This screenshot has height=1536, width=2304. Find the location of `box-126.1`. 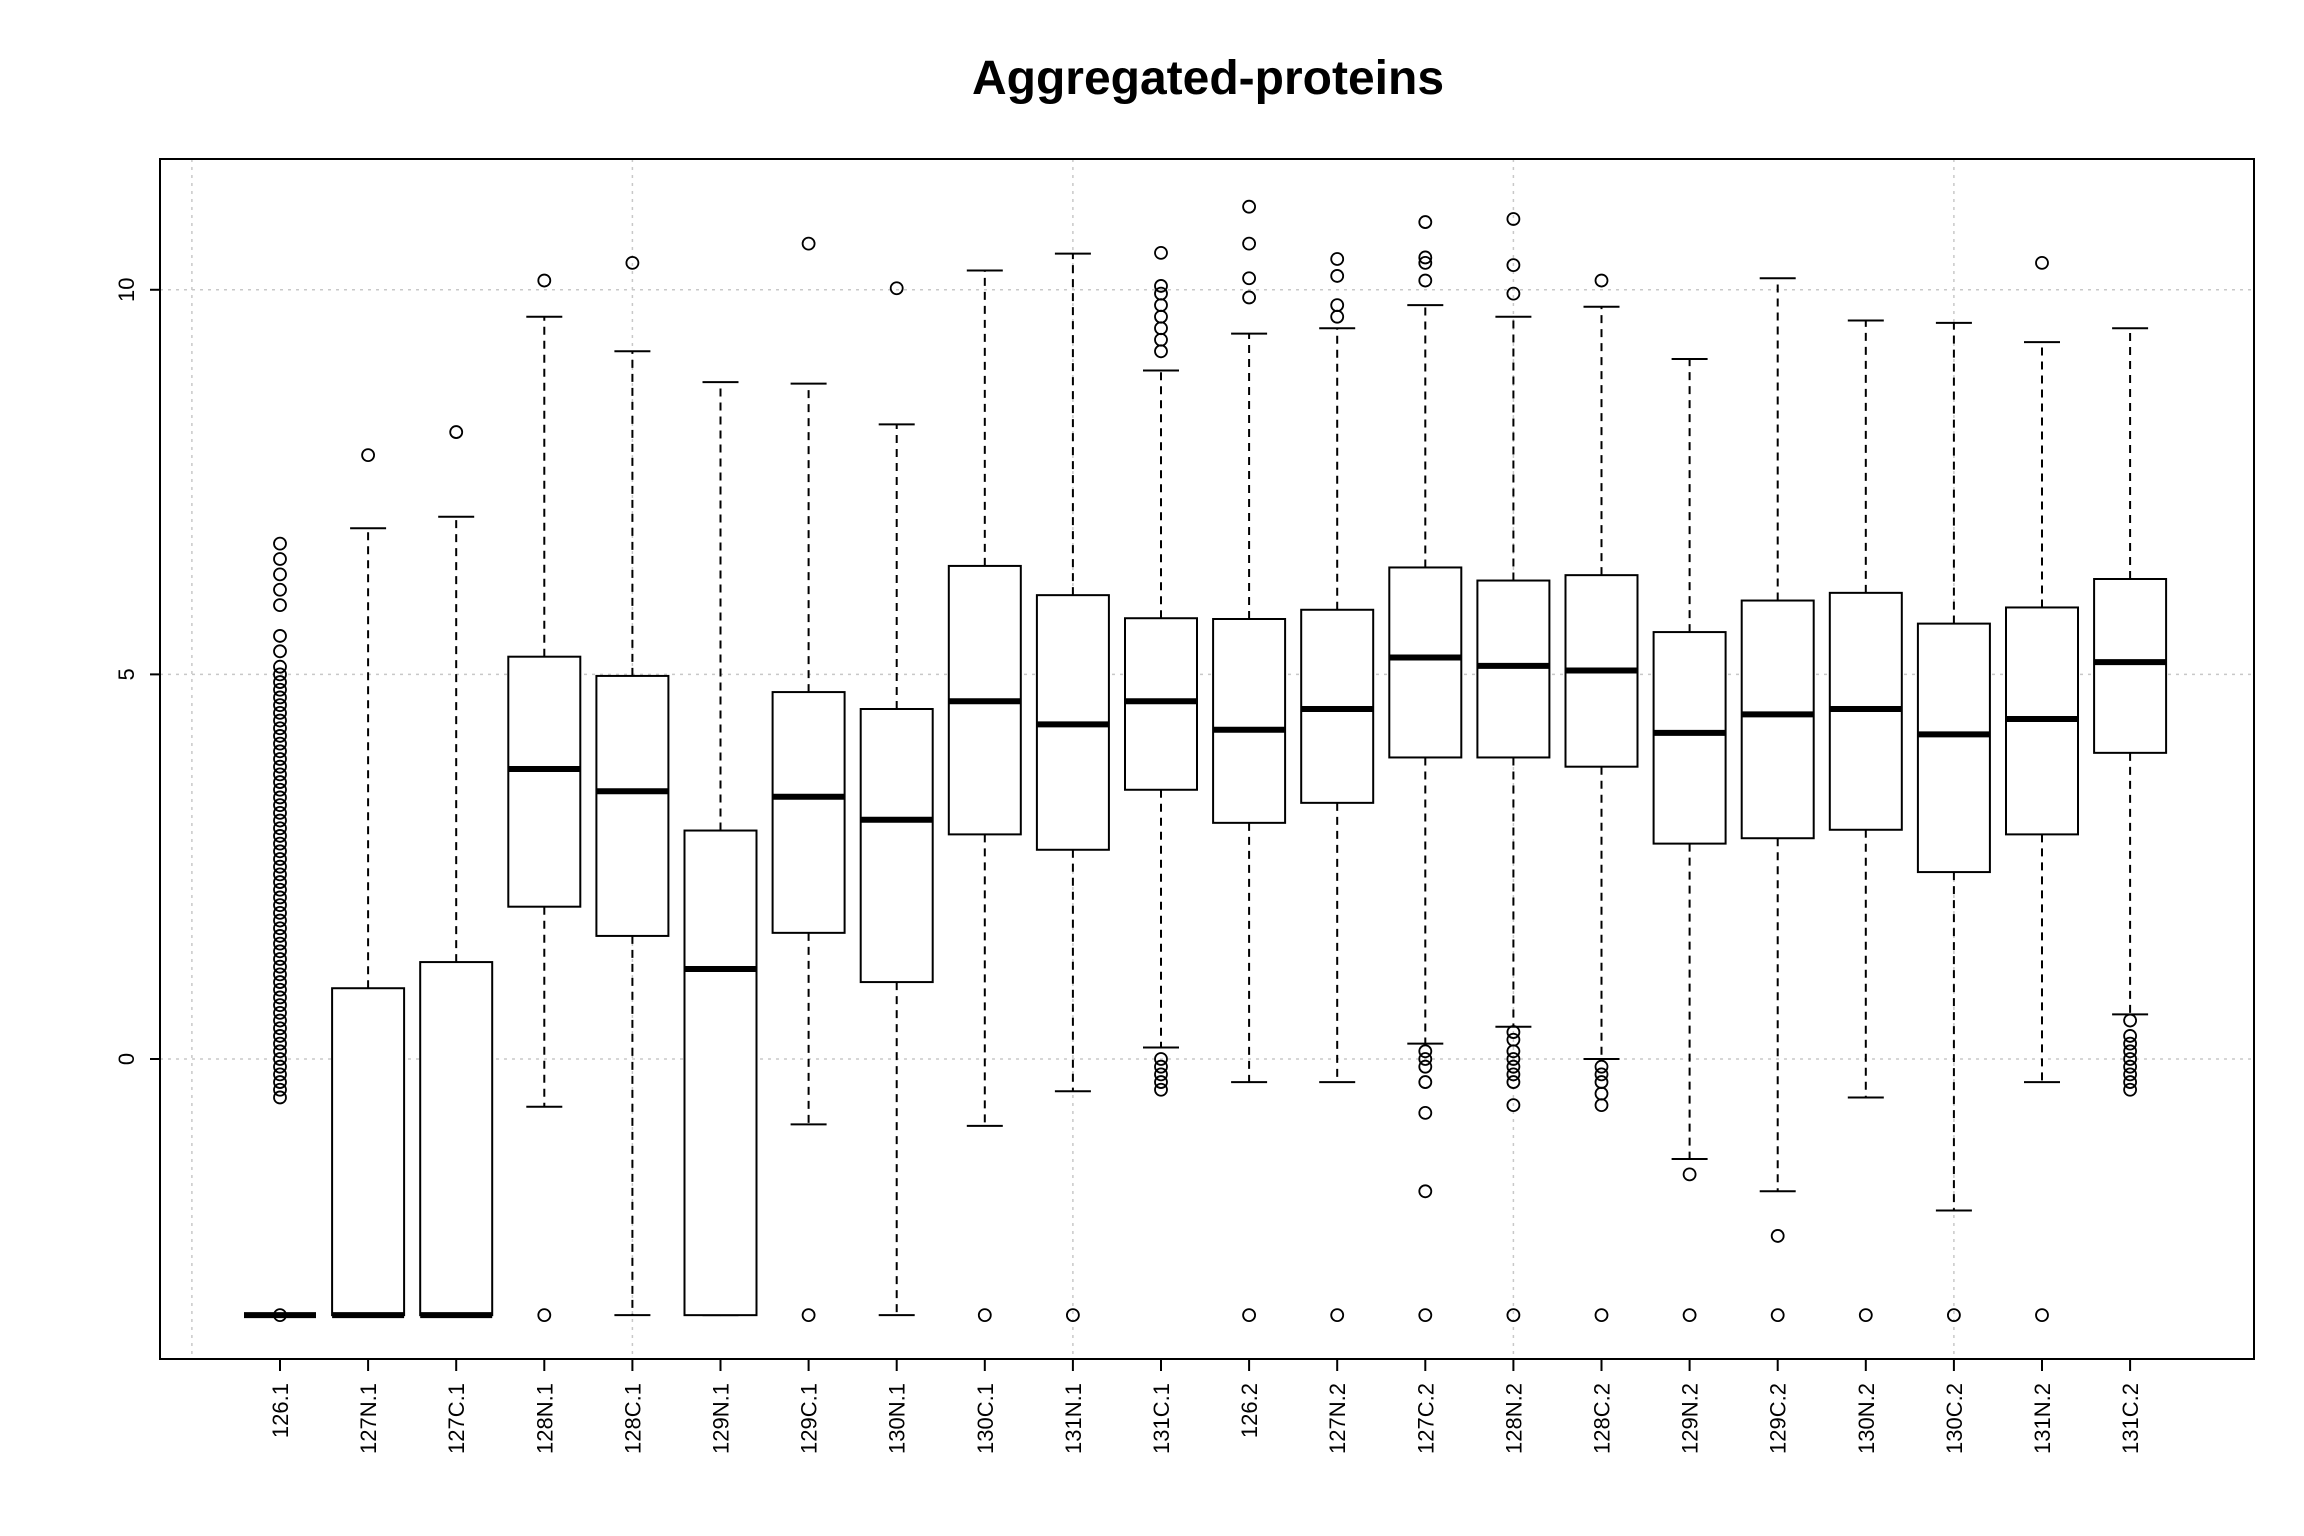

box-126.1 is located at coordinates (280, 929).